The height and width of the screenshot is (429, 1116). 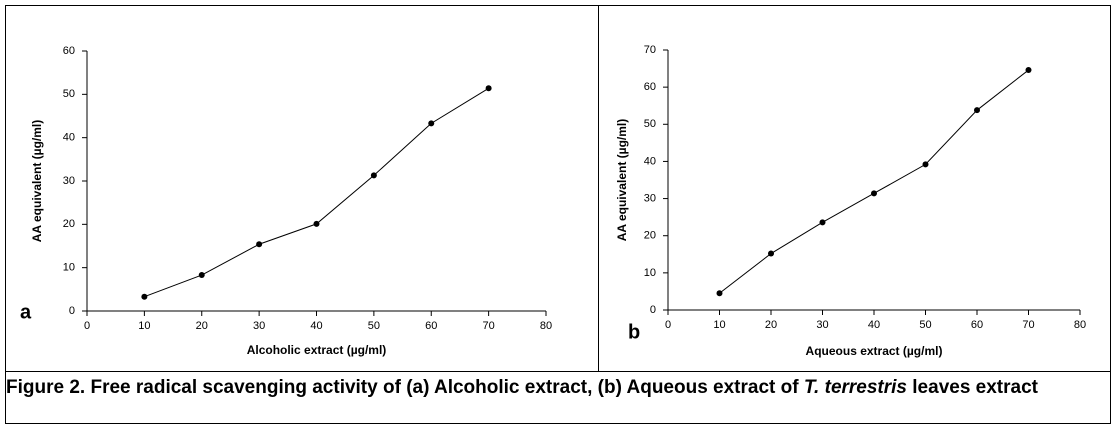 What do you see at coordinates (317, 350) in the screenshot?
I see `x-axis-label: Alcoholic extract (µg/ml)` at bounding box center [317, 350].